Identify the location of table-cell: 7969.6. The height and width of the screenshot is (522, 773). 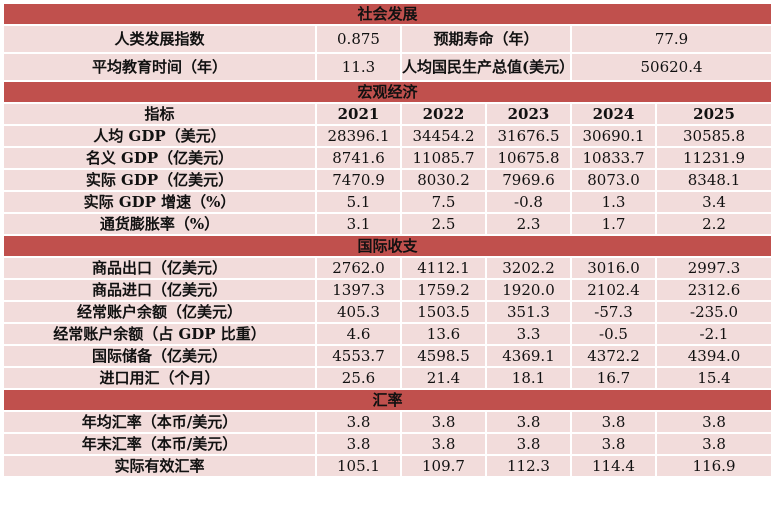
(528, 180).